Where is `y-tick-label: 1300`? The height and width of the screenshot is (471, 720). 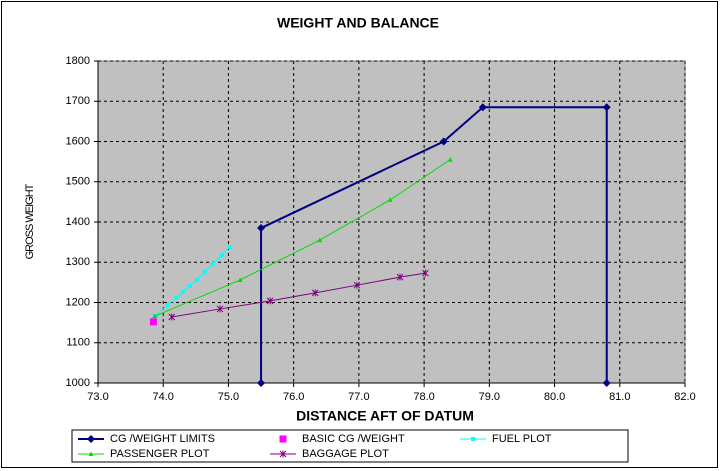 y-tick-label: 1300 is located at coordinates (78, 262).